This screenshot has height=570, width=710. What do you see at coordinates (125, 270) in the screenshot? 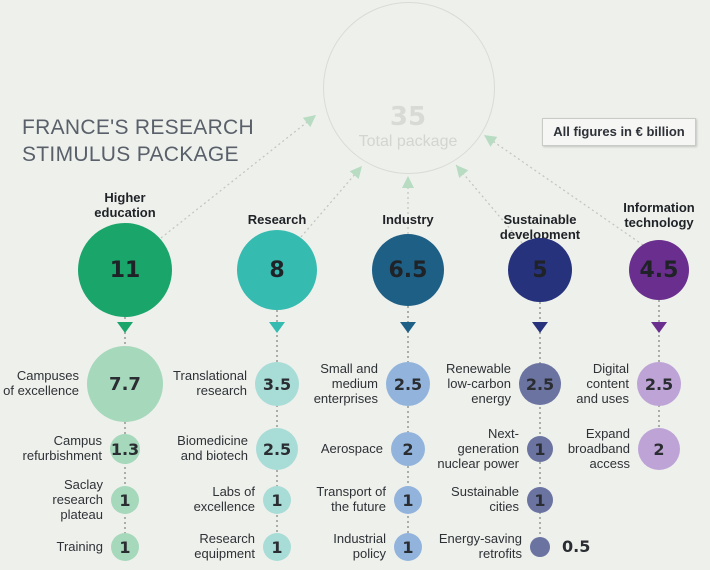
I see `category-value-circle: 11` at bounding box center [125, 270].